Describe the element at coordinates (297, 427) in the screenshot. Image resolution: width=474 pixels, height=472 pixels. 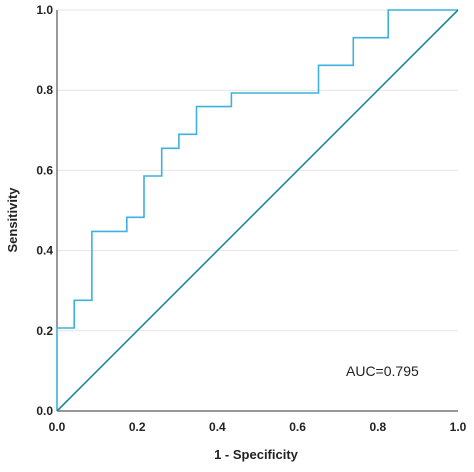
I see `x-tick-label-3: 0.6` at that location.